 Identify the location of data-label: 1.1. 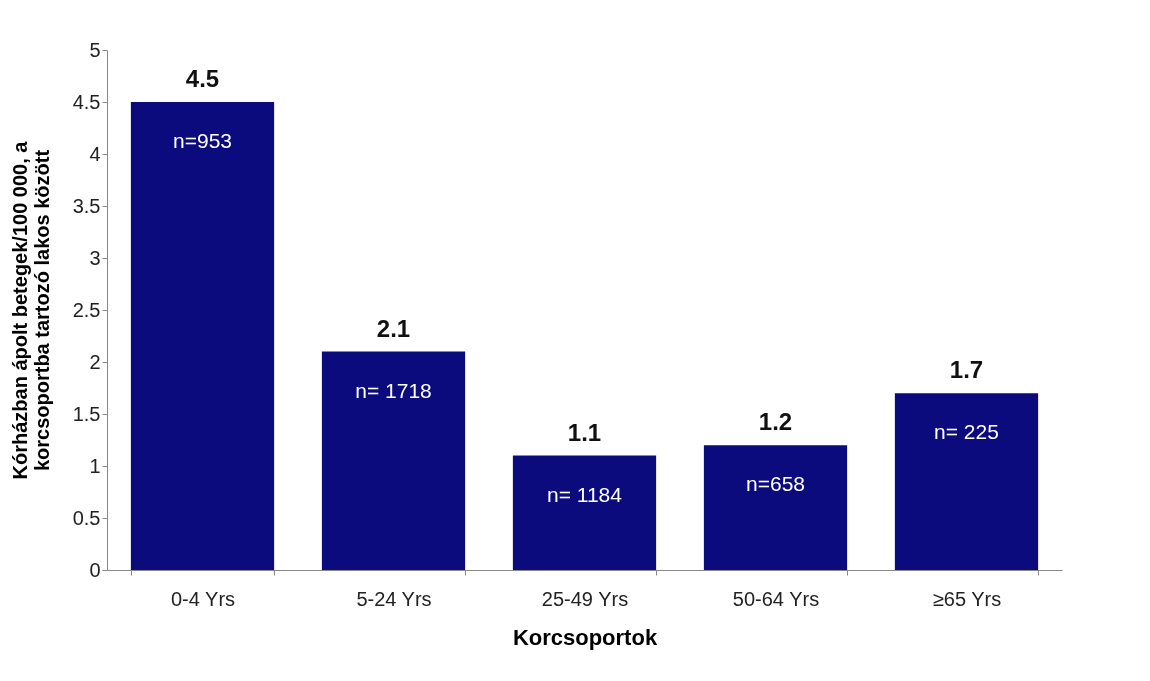
(584, 432).